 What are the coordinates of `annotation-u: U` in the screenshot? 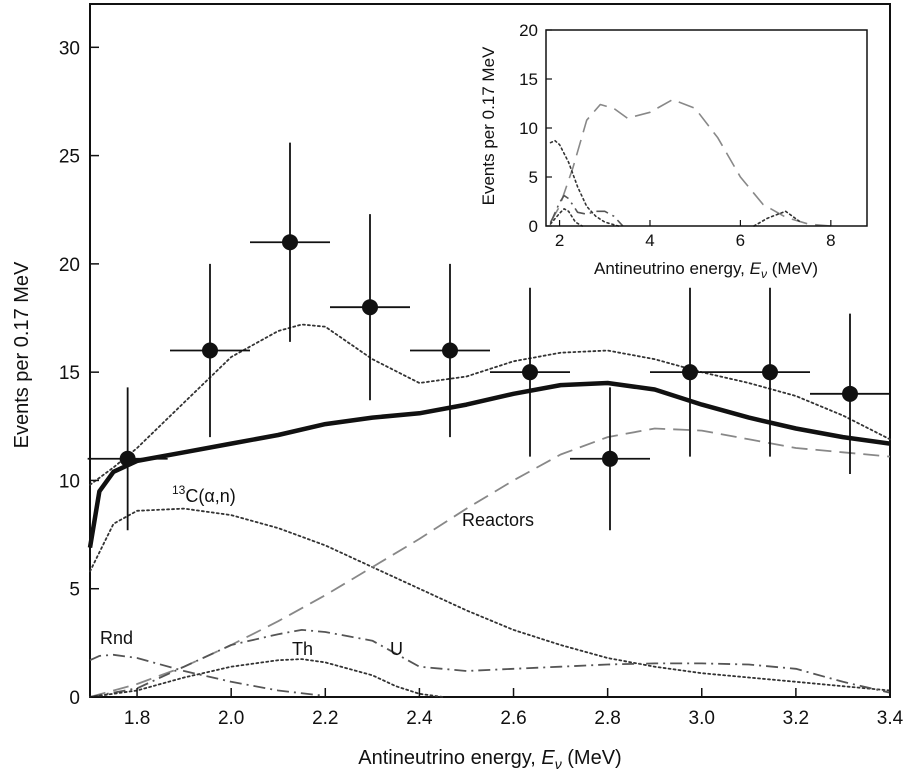 It's located at (396, 649).